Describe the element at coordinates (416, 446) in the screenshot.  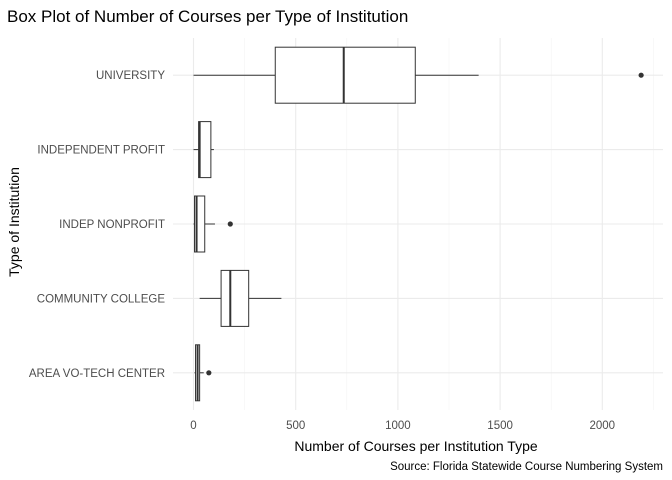
I see `x-axis-title: Number of Courses per Institution Type` at that location.